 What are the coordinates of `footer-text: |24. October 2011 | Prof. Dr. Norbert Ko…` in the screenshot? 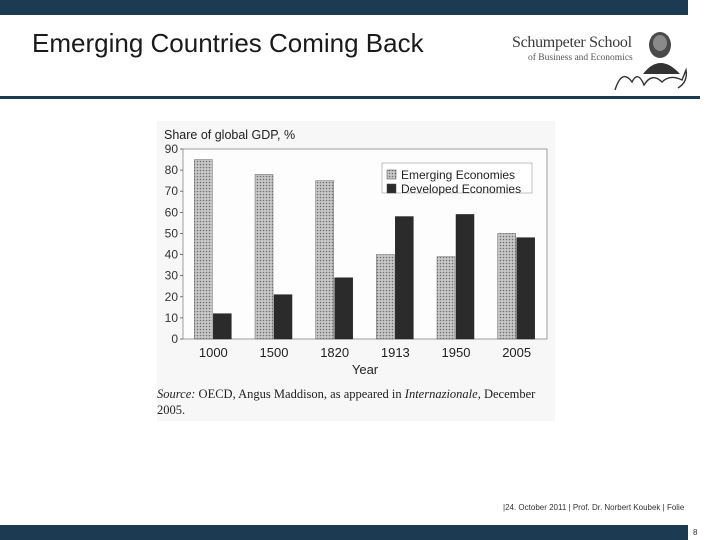 It's located at (594, 507).